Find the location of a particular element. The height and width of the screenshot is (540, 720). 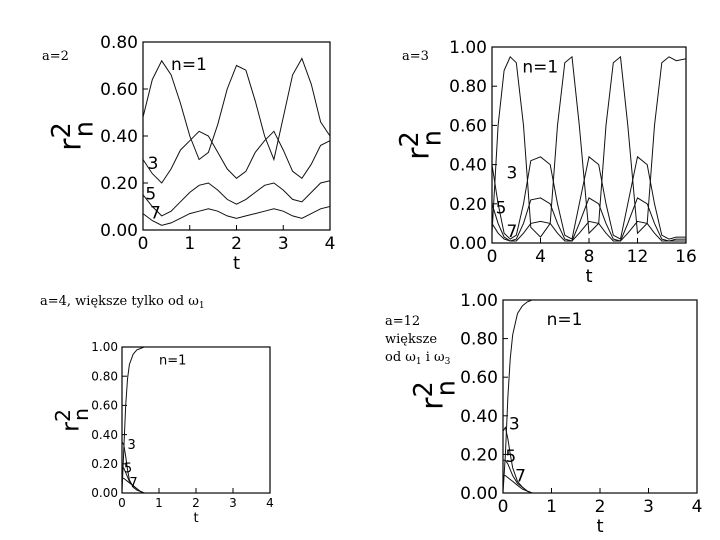

panel-caption: a=3 is located at coordinates (415, 56).